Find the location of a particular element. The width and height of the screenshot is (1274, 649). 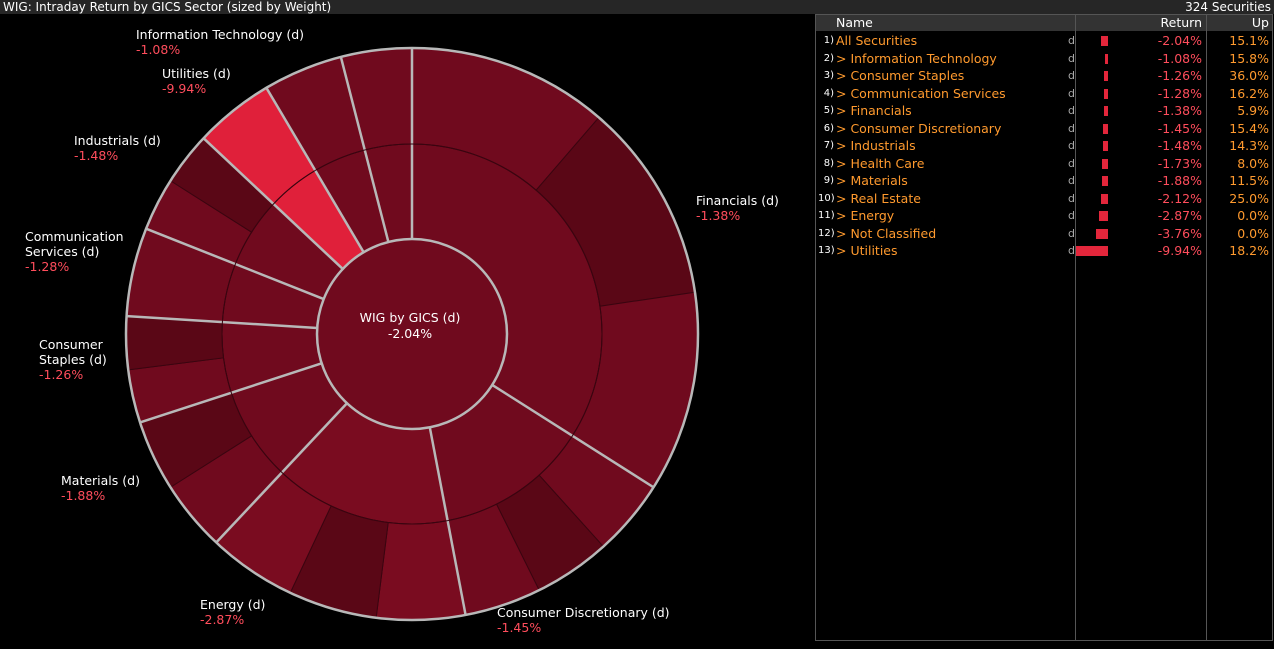

table-row: 8) > Health Care d -1.73% 8.0% is located at coordinates (1044, 164).